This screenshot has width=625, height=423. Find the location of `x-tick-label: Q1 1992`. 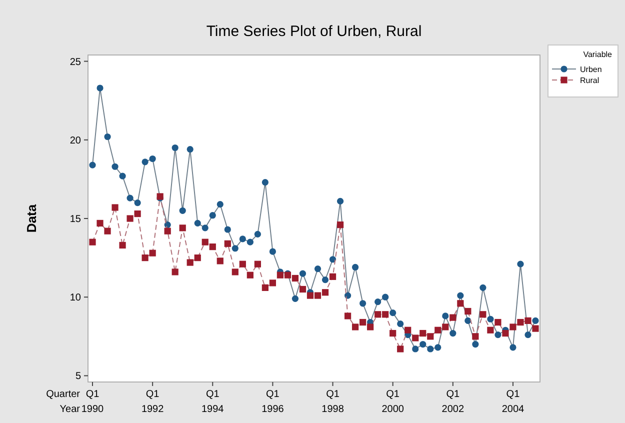

x-tick-label: Q1 1992 is located at coordinates (152, 402).